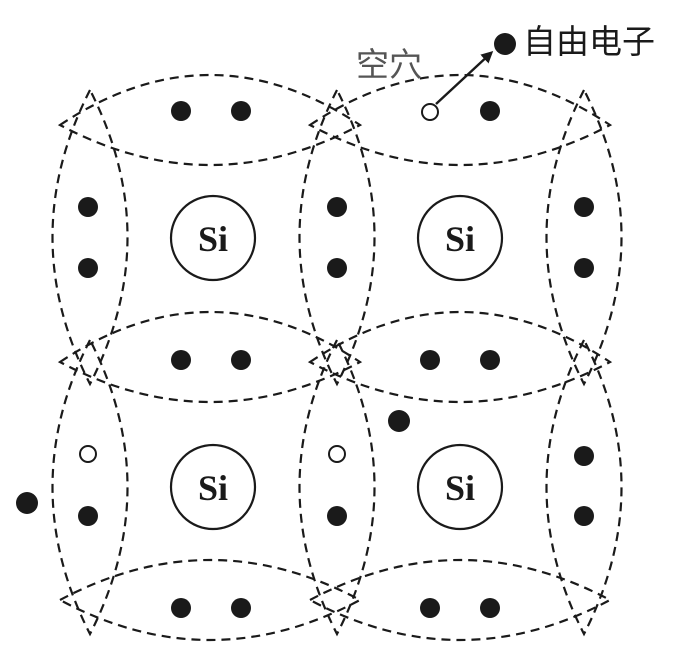 The height and width of the screenshot is (660, 699). I want to click on atom-cell-4: Si, so click(460, 487).